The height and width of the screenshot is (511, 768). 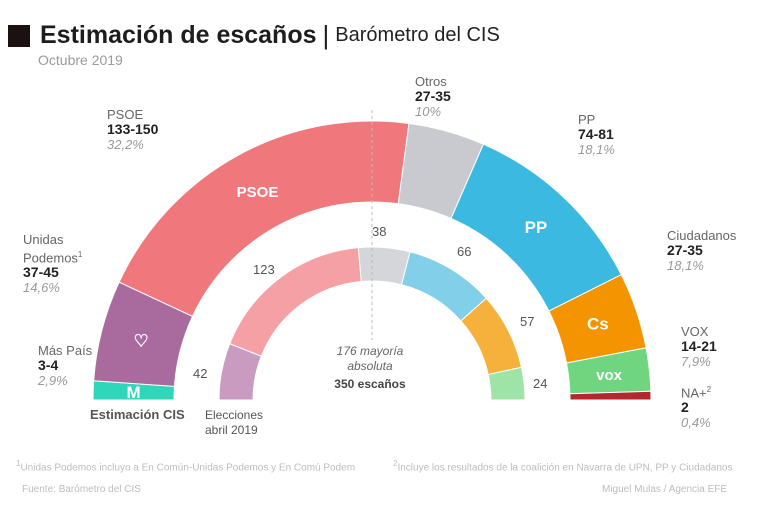 I want to click on inner-seats-otros: 38, so click(x=379, y=231).